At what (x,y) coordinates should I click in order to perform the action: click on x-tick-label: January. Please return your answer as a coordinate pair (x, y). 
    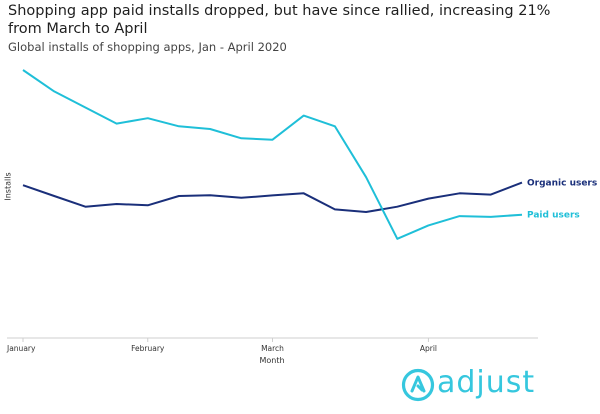
    Looking at the image, I should click on (21, 348).